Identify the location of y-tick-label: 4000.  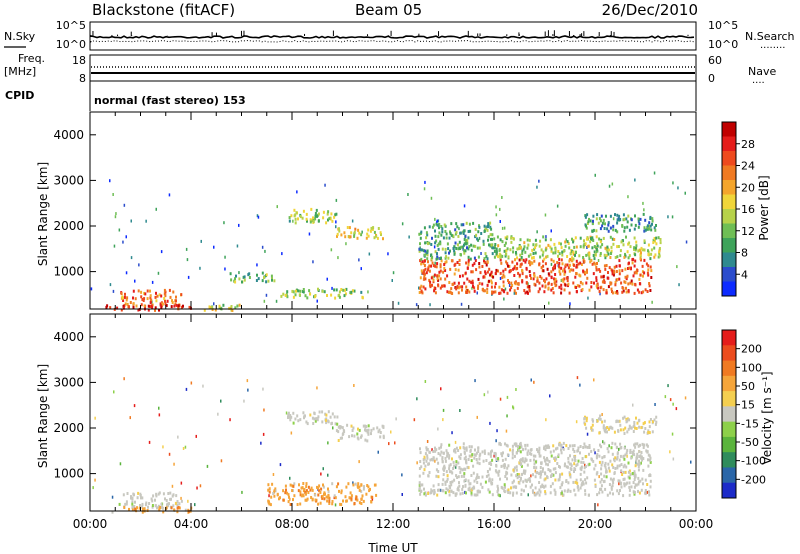
(68, 337).